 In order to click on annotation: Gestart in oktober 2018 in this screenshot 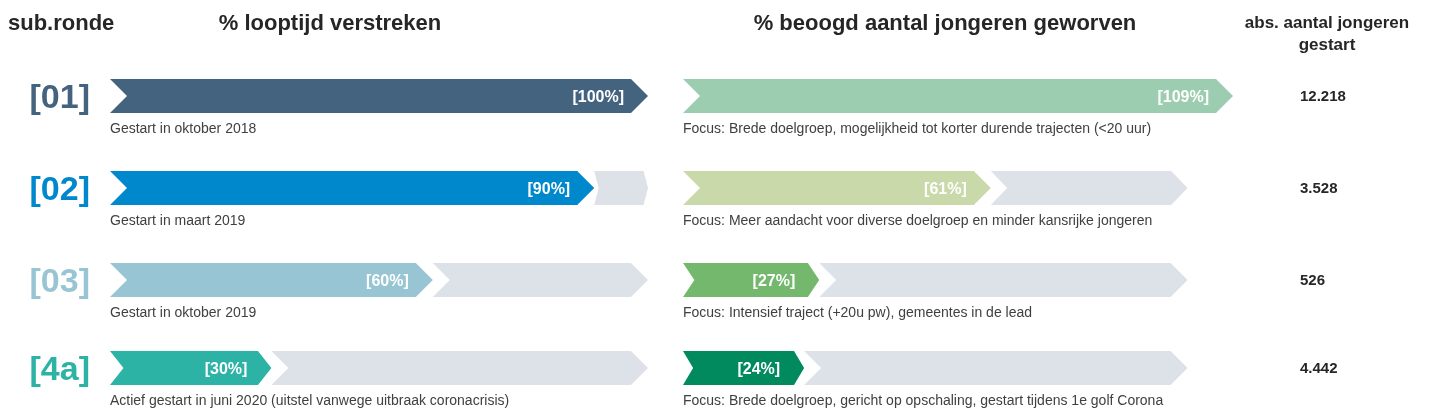, I will do `click(183, 128)`.